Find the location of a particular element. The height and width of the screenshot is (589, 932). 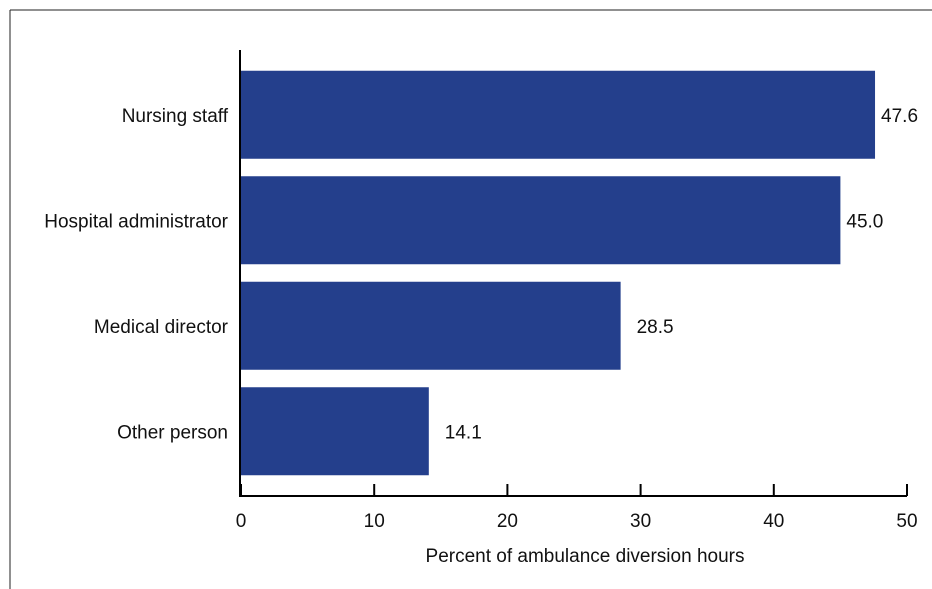

value-label-1: 45.0 is located at coordinates (864, 221).